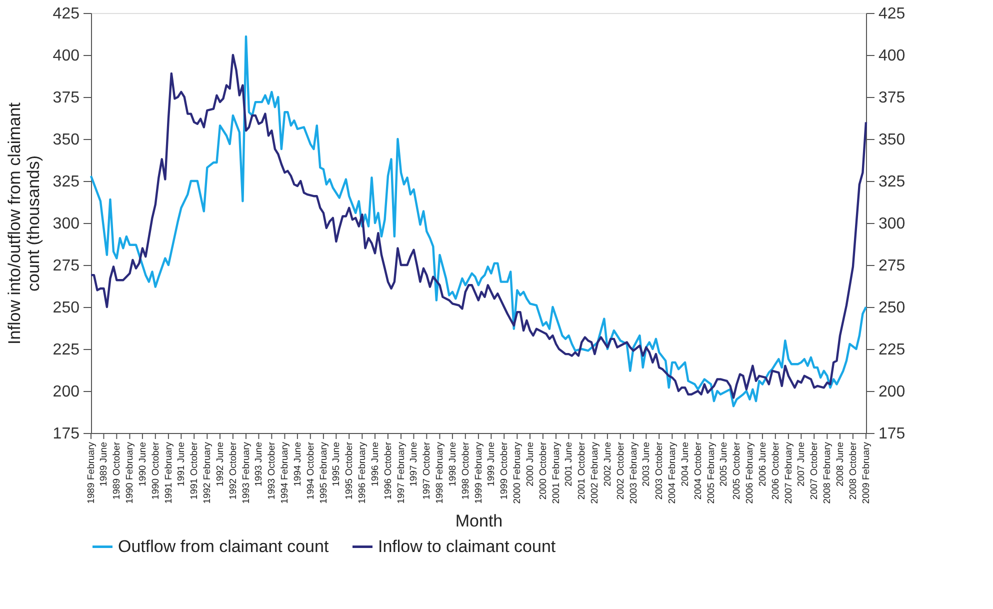 This screenshot has width=993, height=609. What do you see at coordinates (814, 471) in the screenshot?
I see `x-tick-label: 2007 October` at bounding box center [814, 471].